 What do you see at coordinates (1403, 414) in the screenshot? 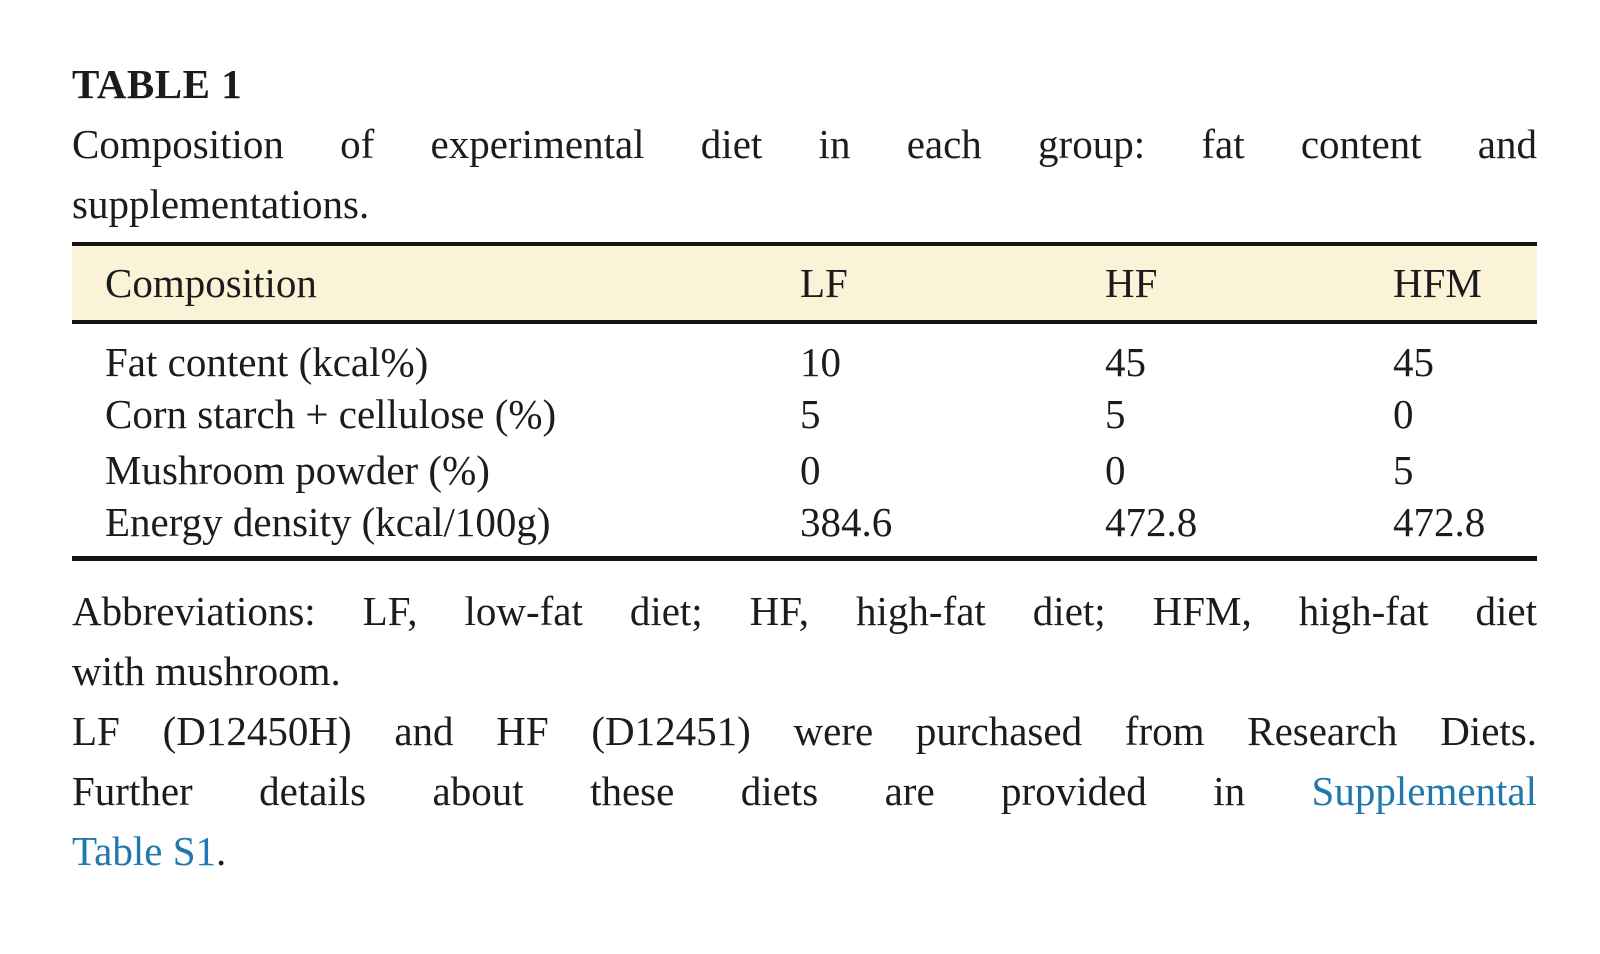
I see `cell-hfm: 0` at bounding box center [1403, 414].